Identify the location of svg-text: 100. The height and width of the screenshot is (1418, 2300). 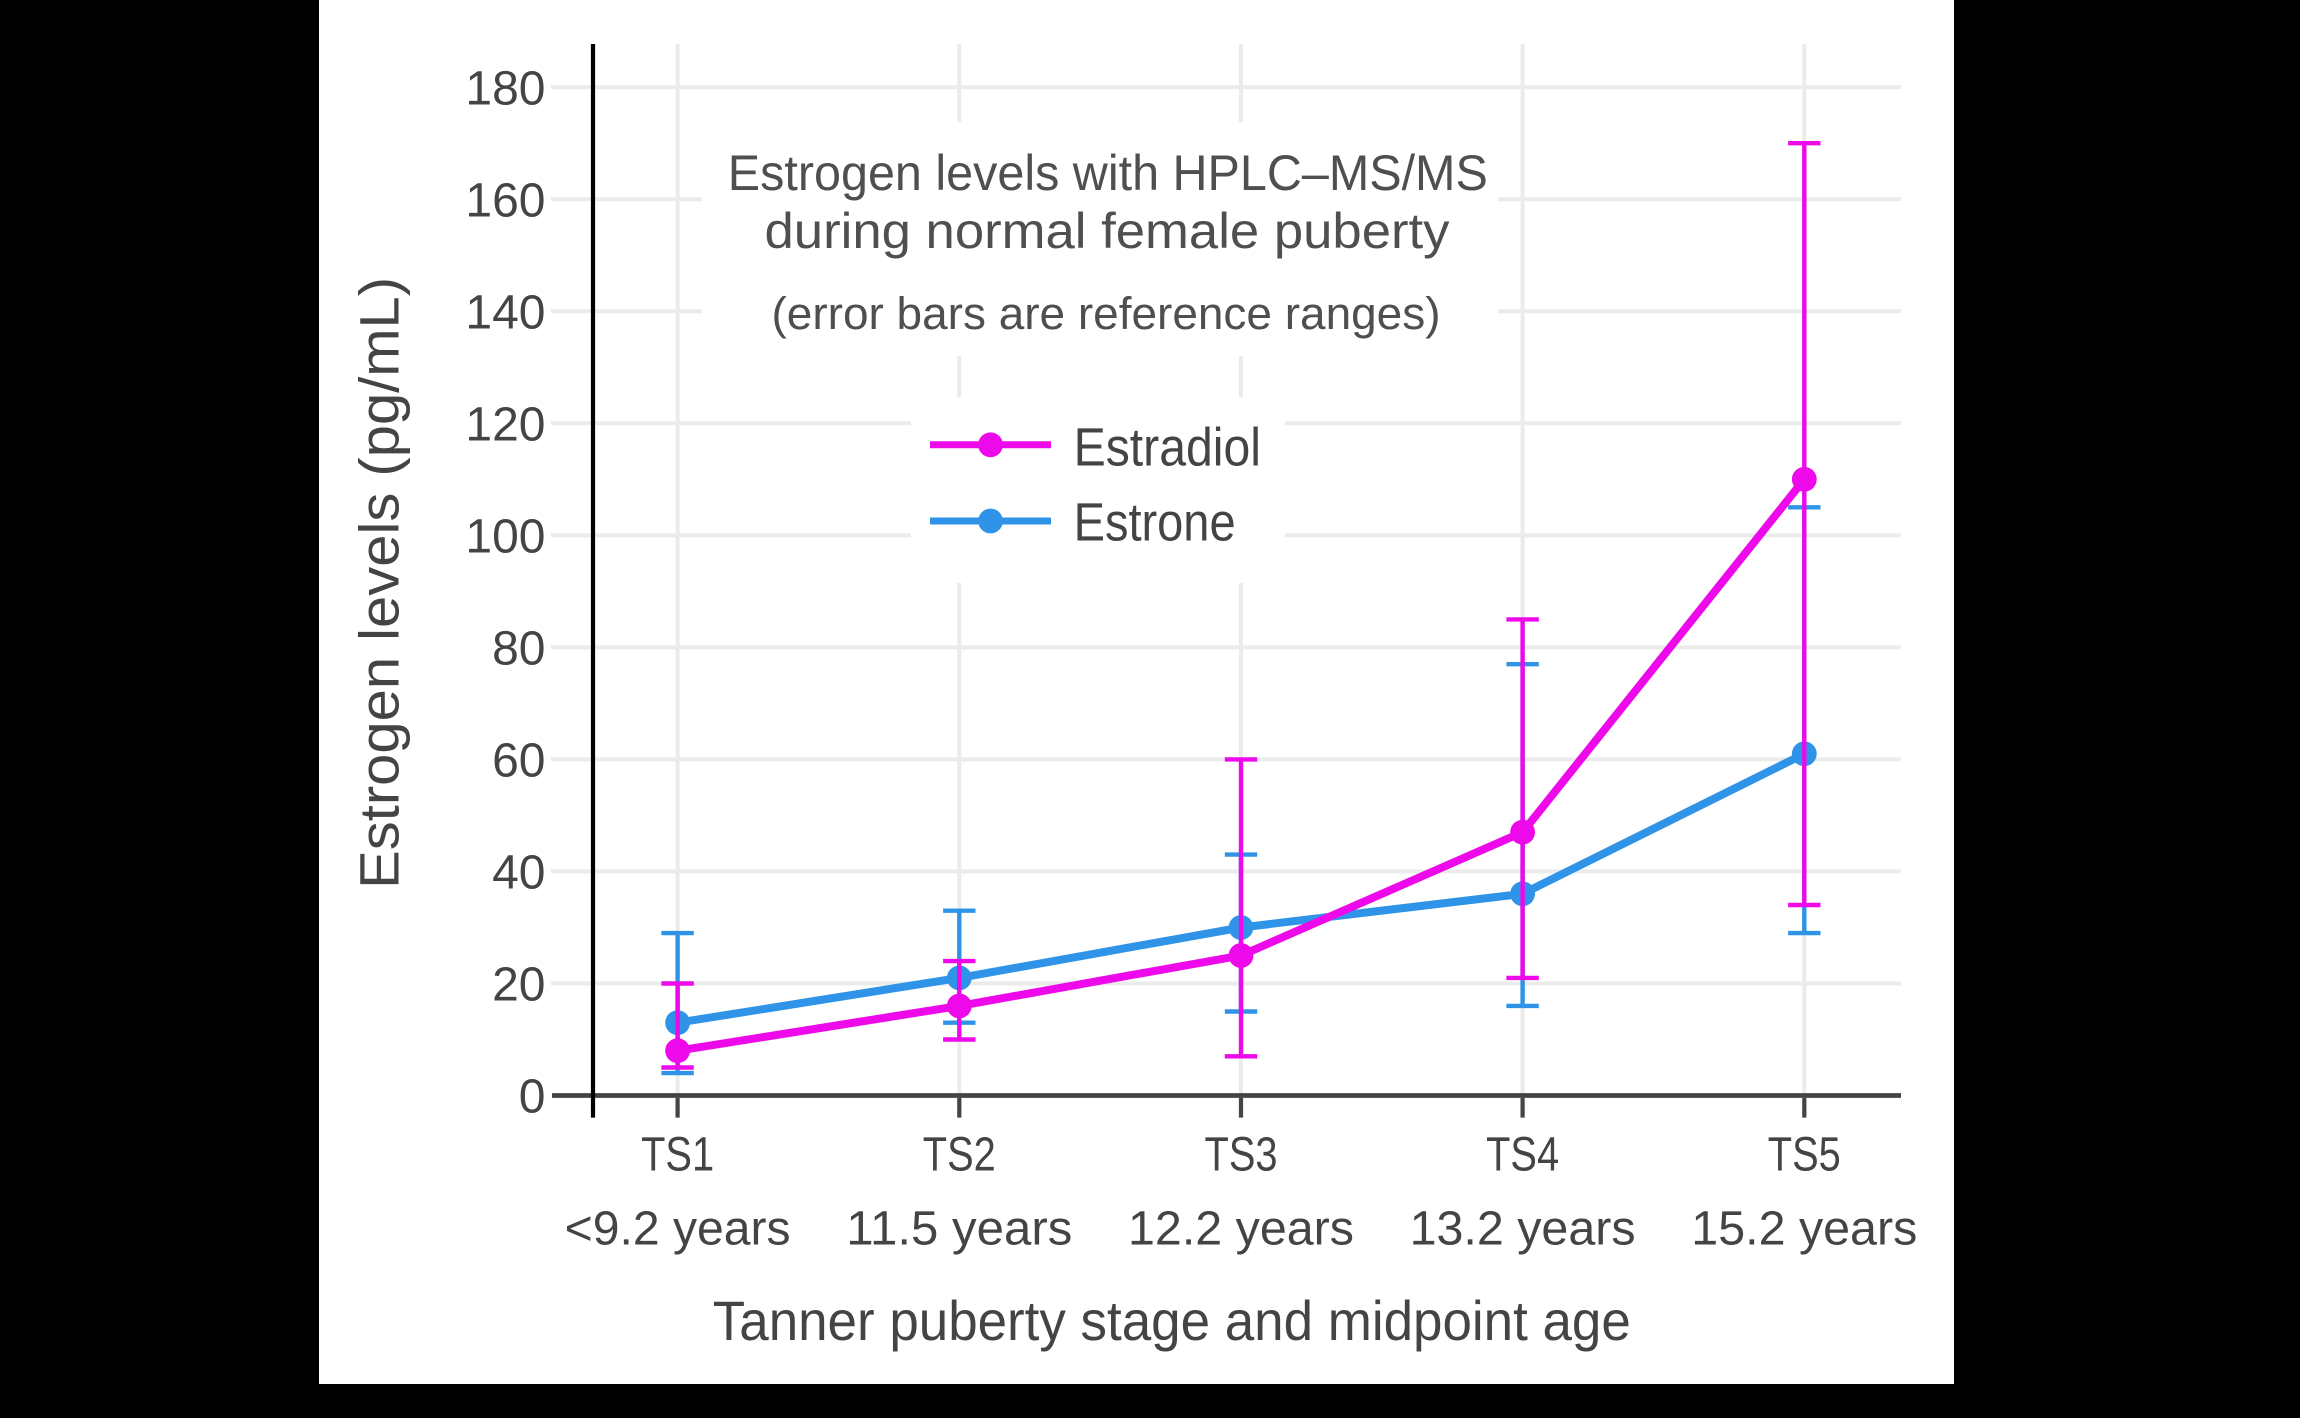
(505, 537).